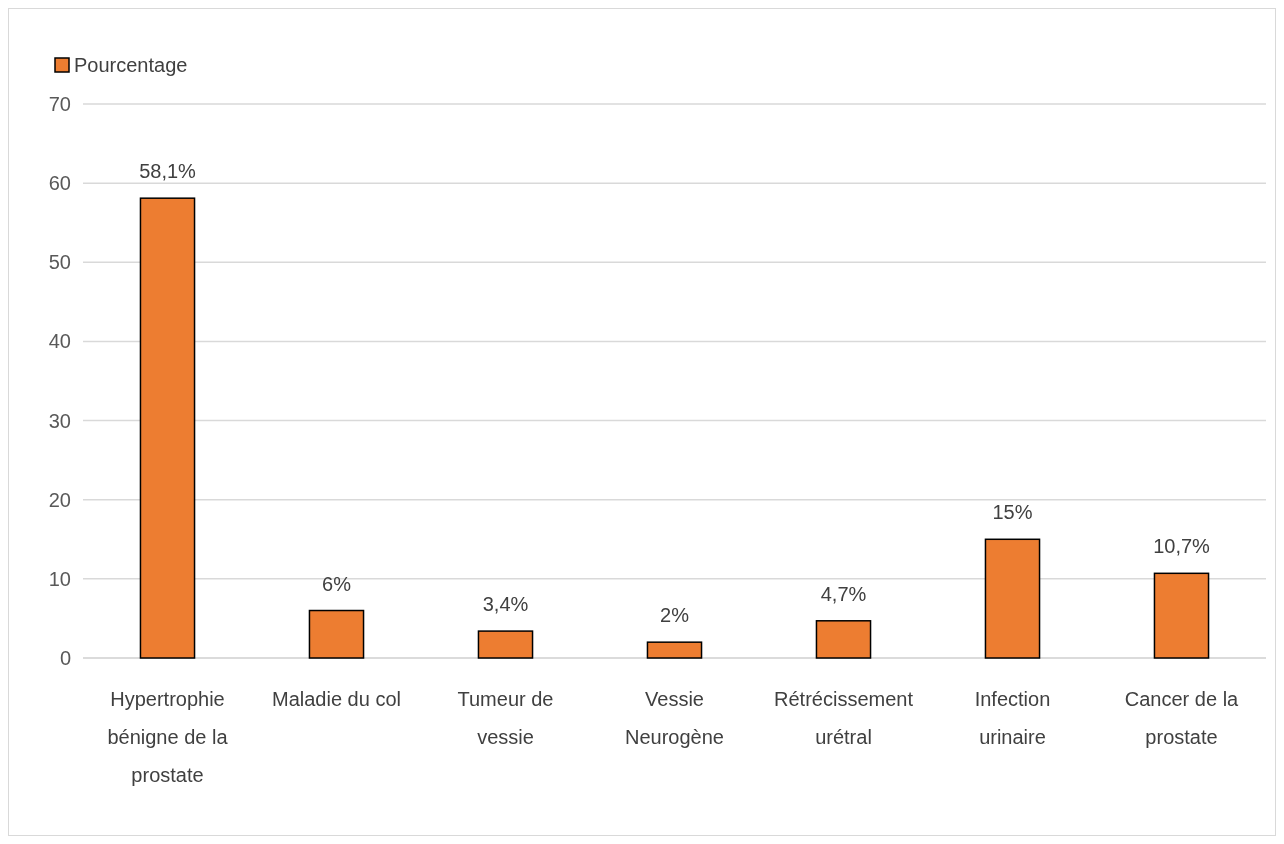 This screenshot has width=1284, height=844. What do you see at coordinates (131, 65) in the screenshot?
I see `legend-label: Pourcentage` at bounding box center [131, 65].